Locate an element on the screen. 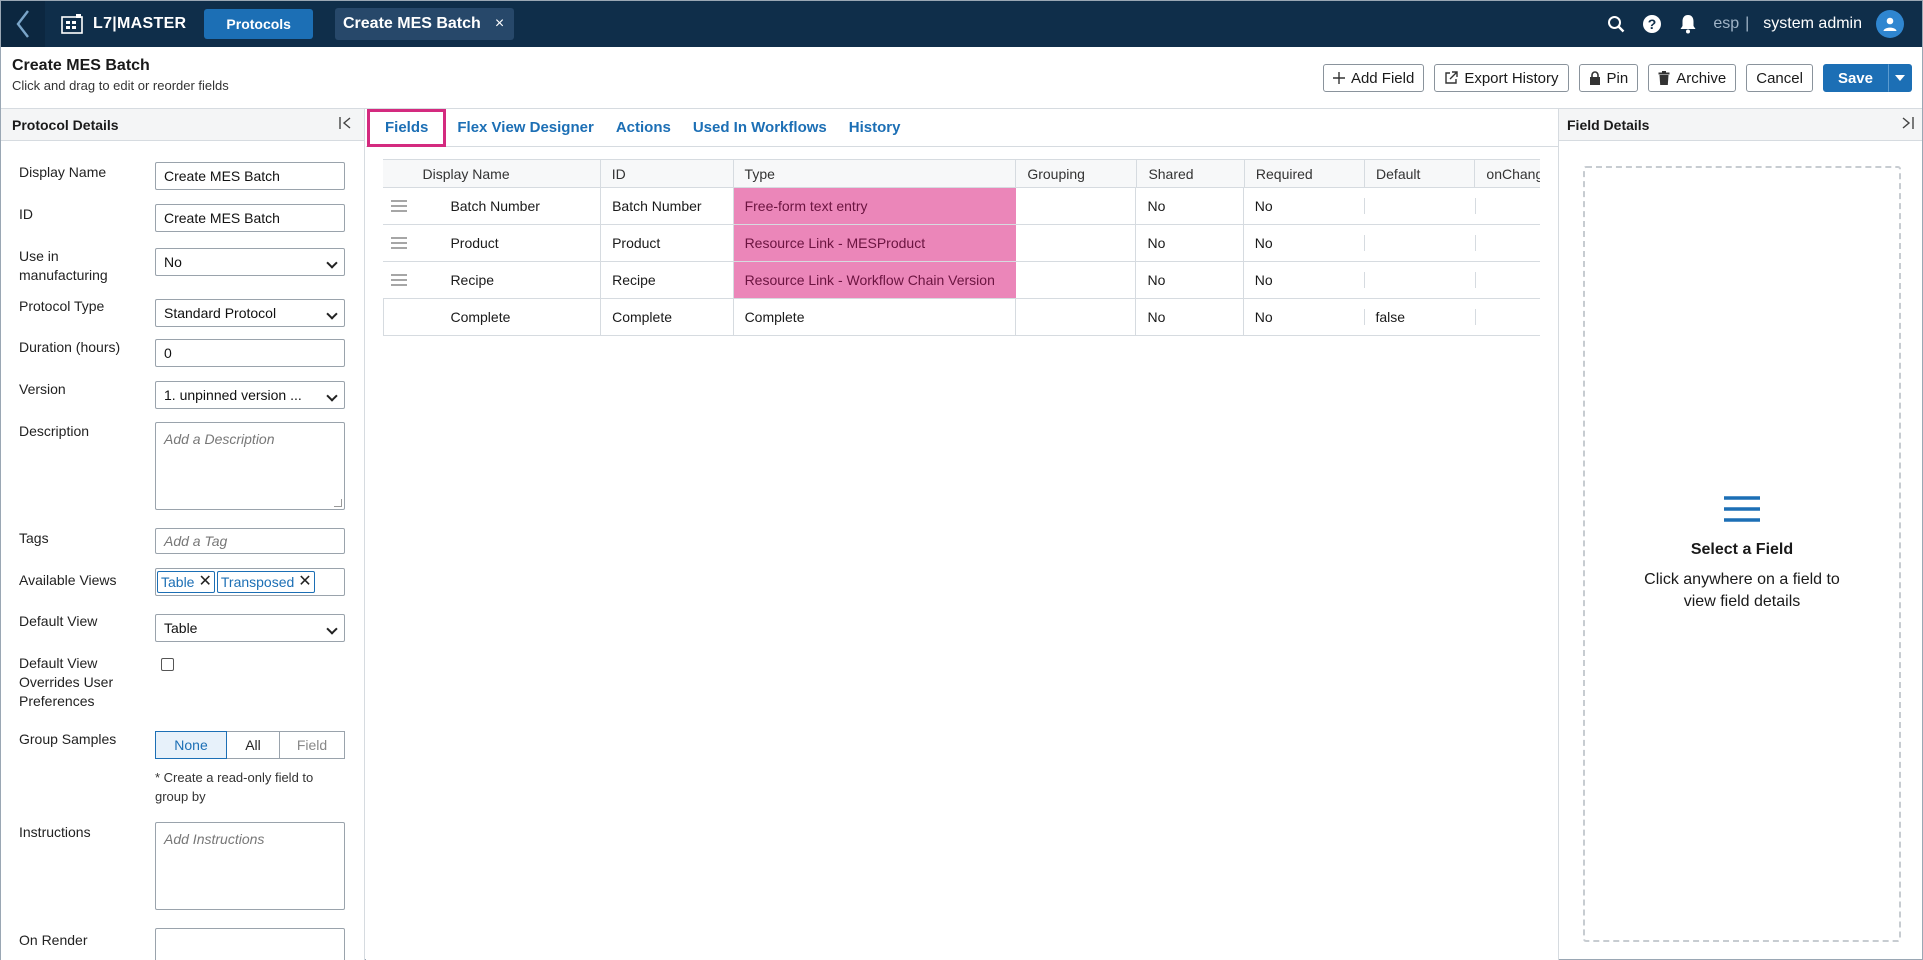 The width and height of the screenshot is (1923, 960). resize-handle-icon is located at coordinates (338, 503).